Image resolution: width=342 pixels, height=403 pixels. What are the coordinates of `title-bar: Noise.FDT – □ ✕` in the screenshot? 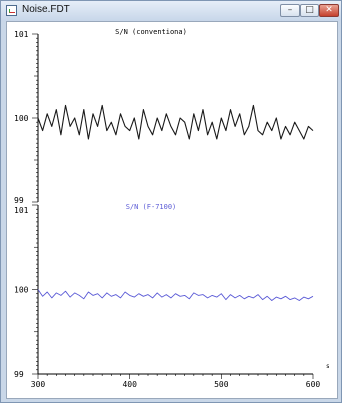 It's located at (171, 11).